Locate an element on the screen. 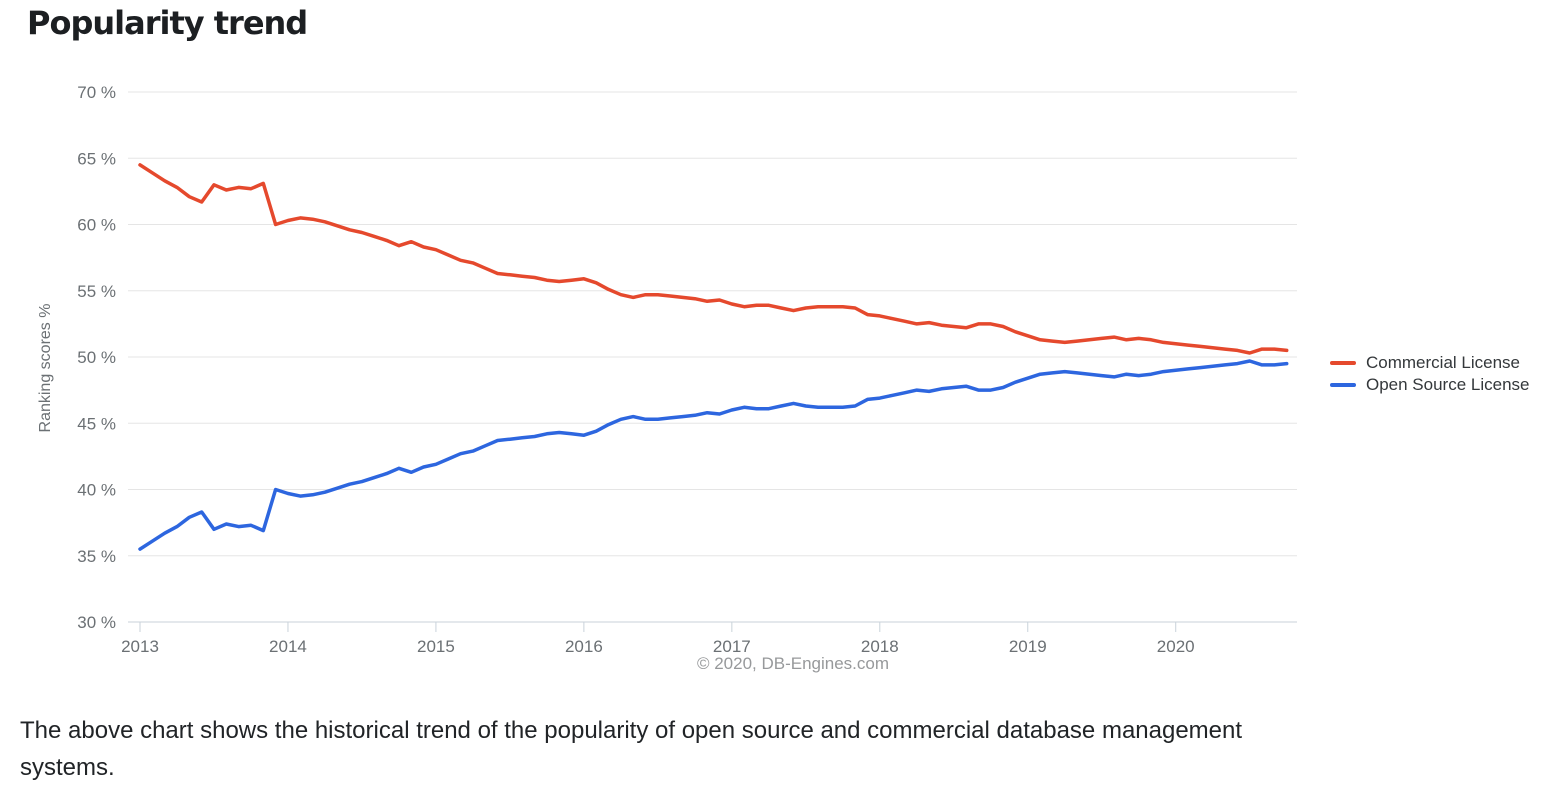 The width and height of the screenshot is (1568, 792). x-tick-label-2020: 2020 is located at coordinates (1176, 646).